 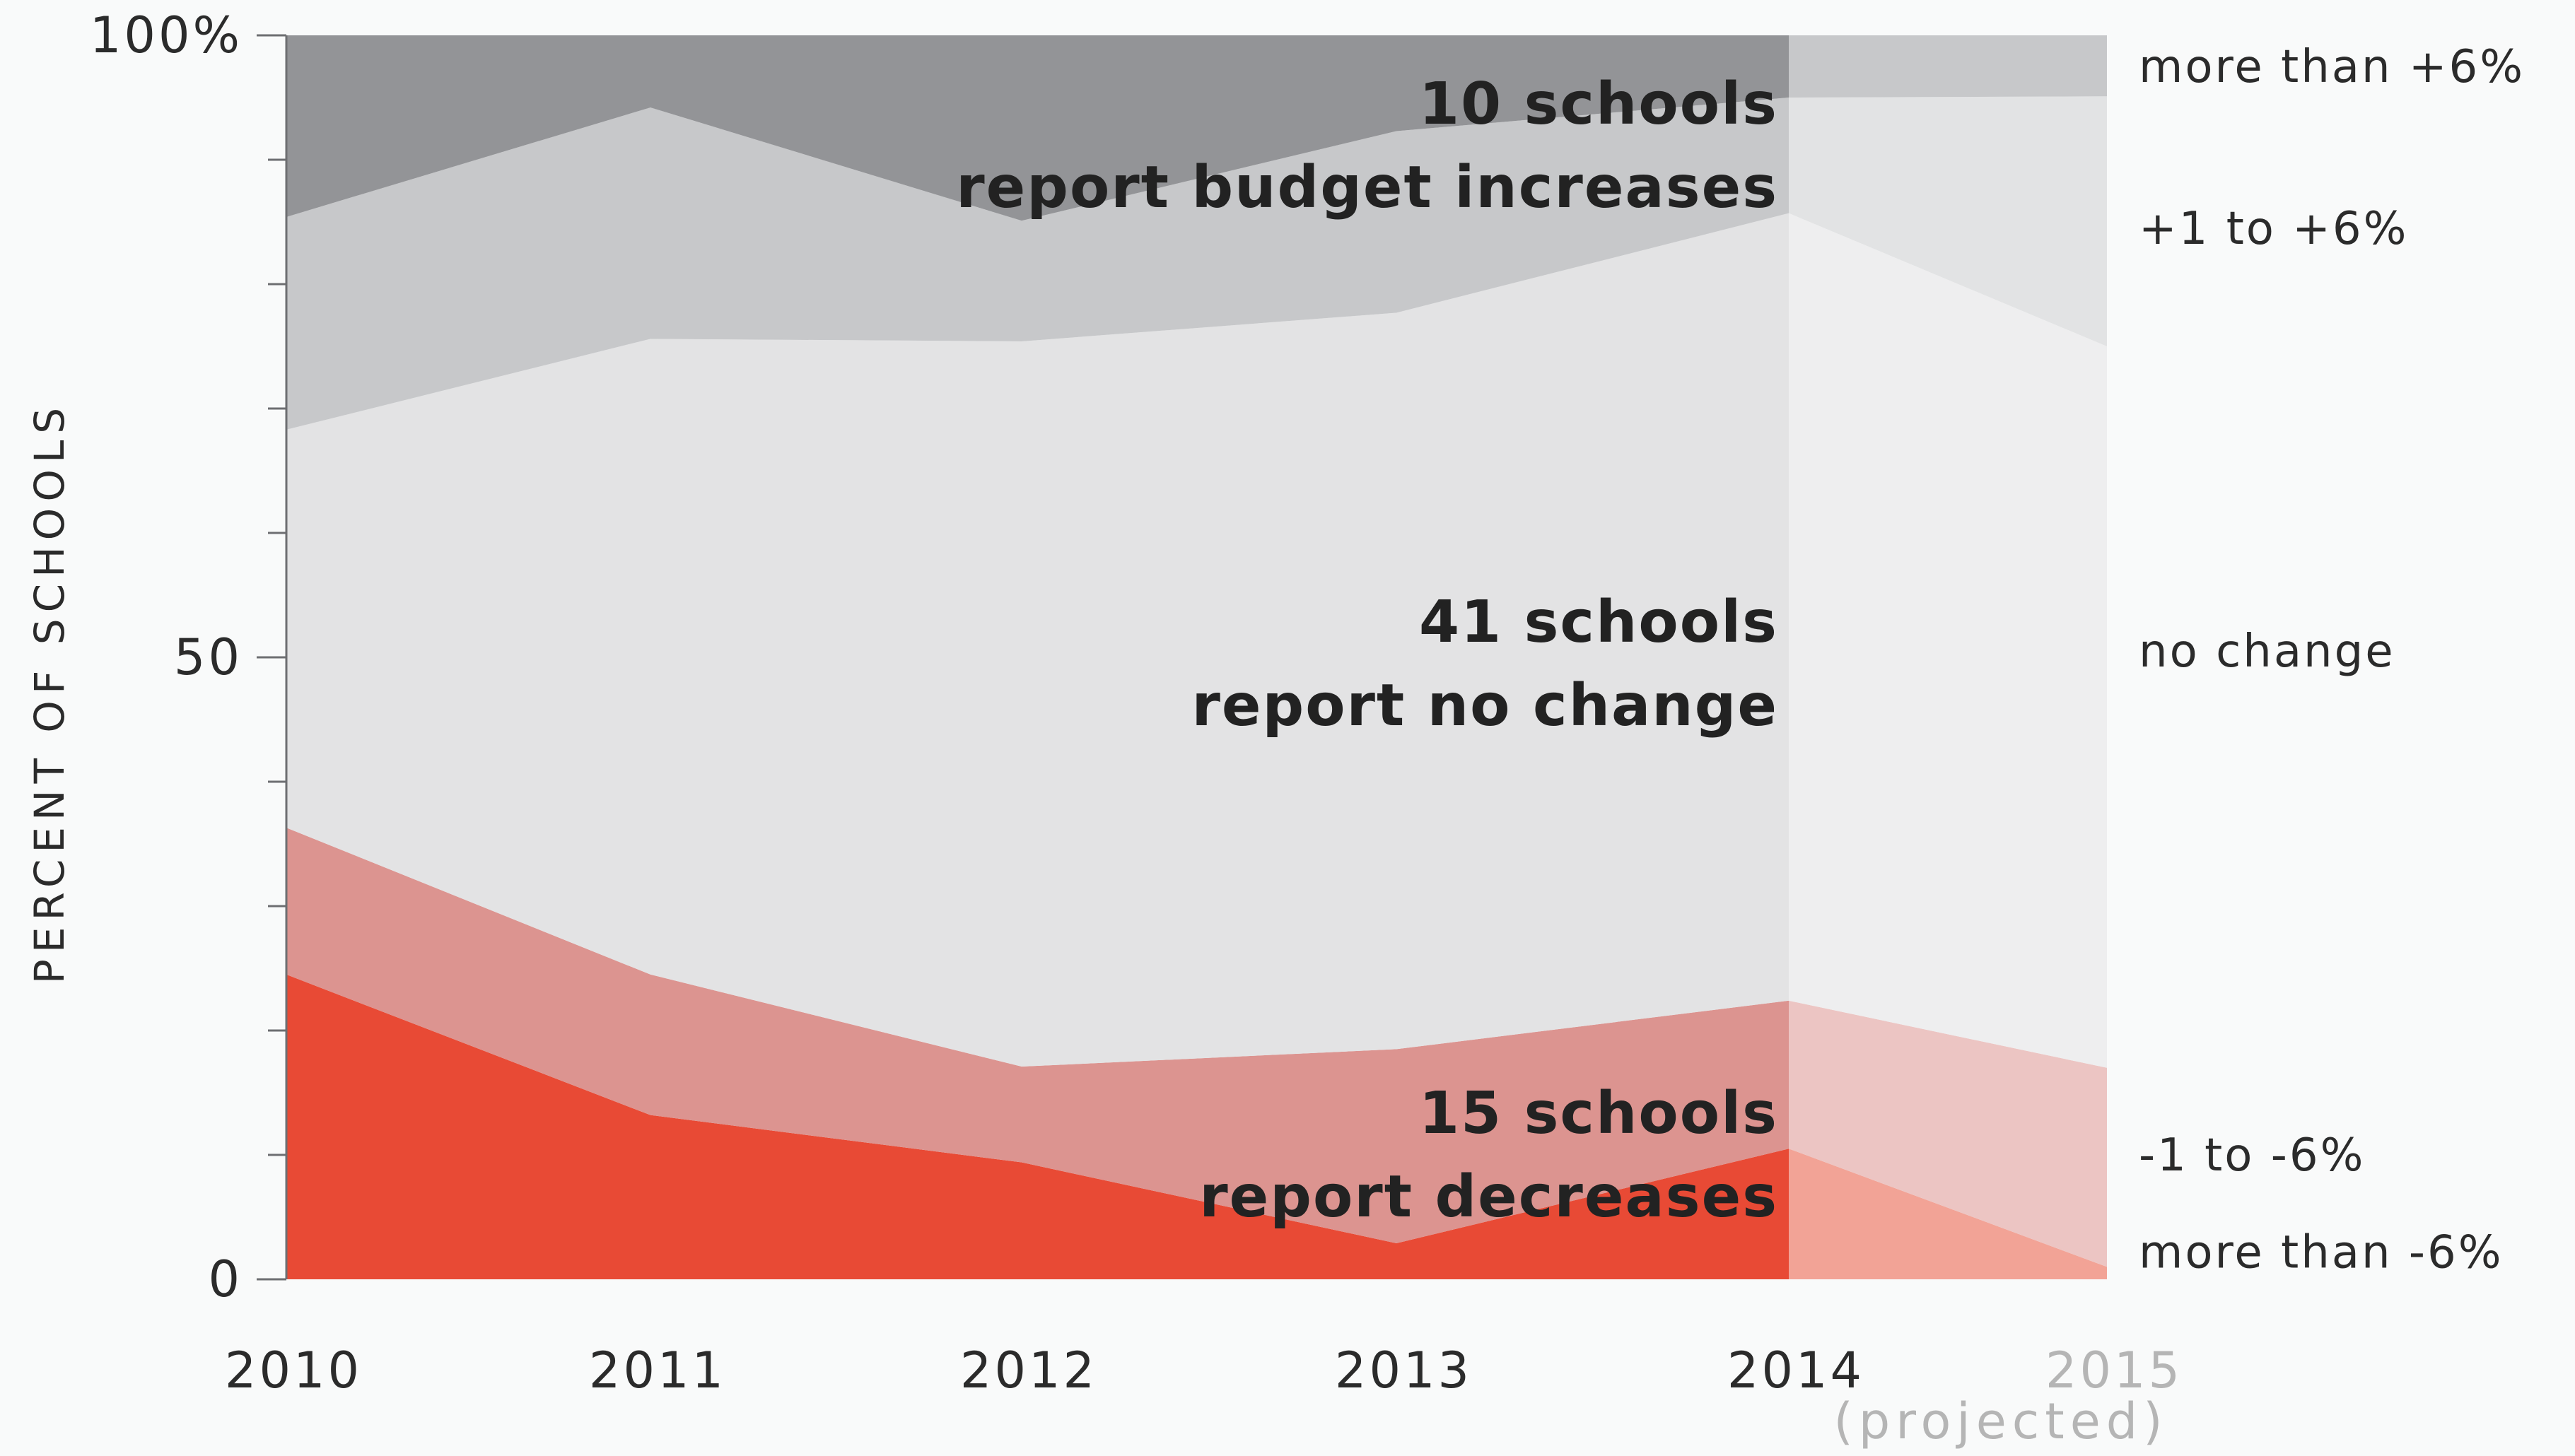 I want to click on annotation-text: 10 schools, so click(x=1598, y=105).